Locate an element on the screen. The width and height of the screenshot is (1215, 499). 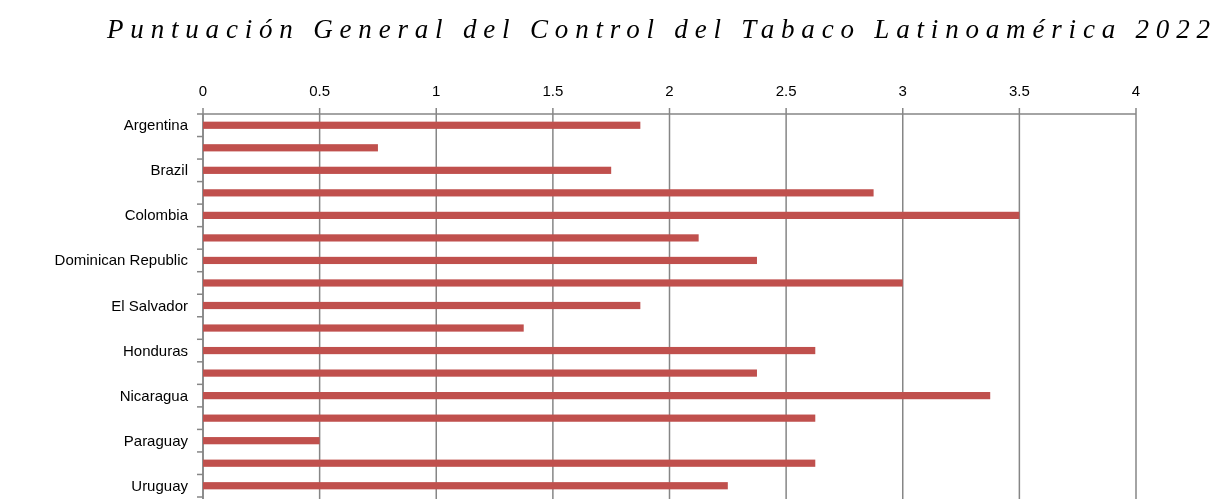
x-tick-label: 0 is located at coordinates (203, 90).